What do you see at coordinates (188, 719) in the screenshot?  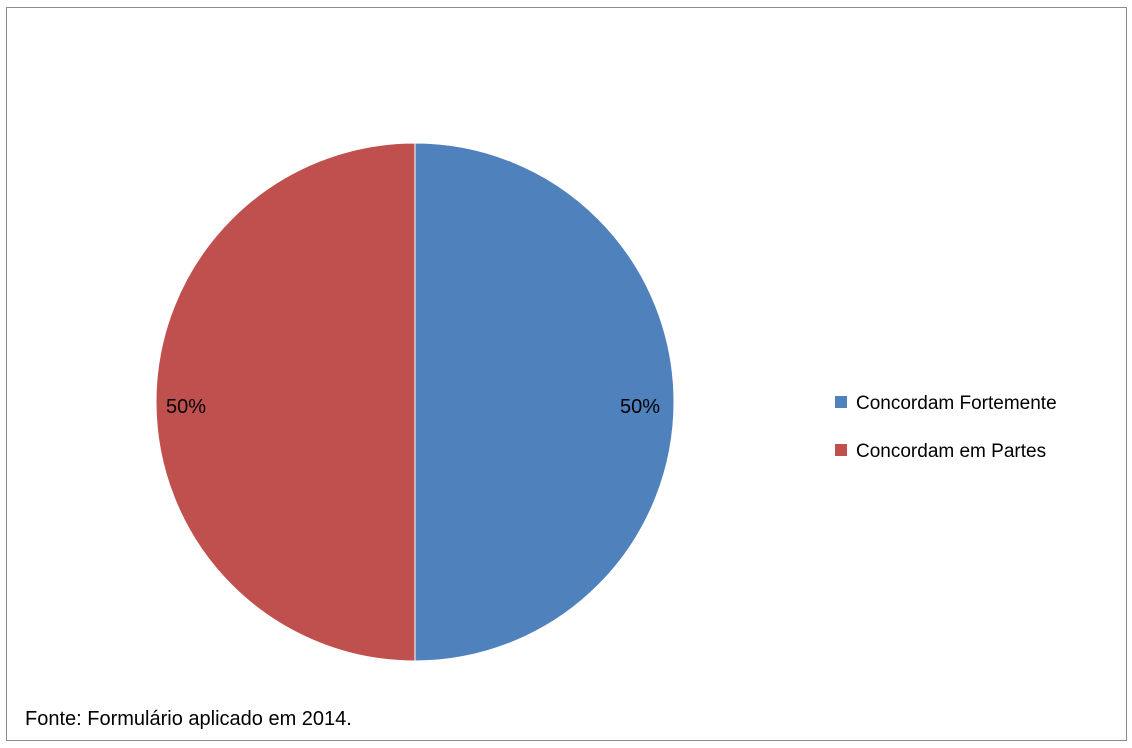 I see `source-note: Fonte: Formulário aplicado em 2014.` at bounding box center [188, 719].